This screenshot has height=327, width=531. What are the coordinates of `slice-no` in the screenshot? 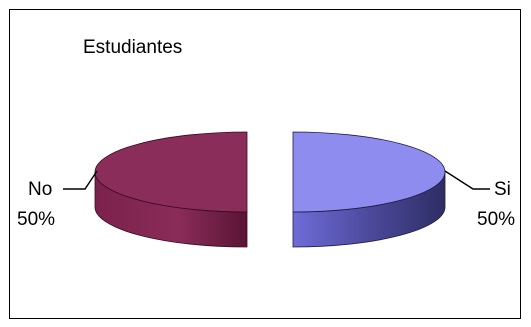 It's located at (171, 189).